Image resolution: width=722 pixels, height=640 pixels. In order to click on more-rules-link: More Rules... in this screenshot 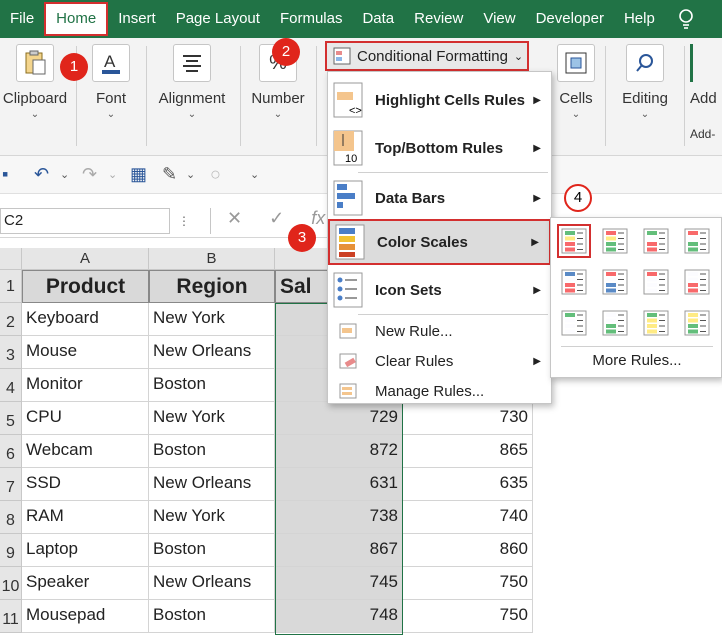, I will do `click(637, 360)`.